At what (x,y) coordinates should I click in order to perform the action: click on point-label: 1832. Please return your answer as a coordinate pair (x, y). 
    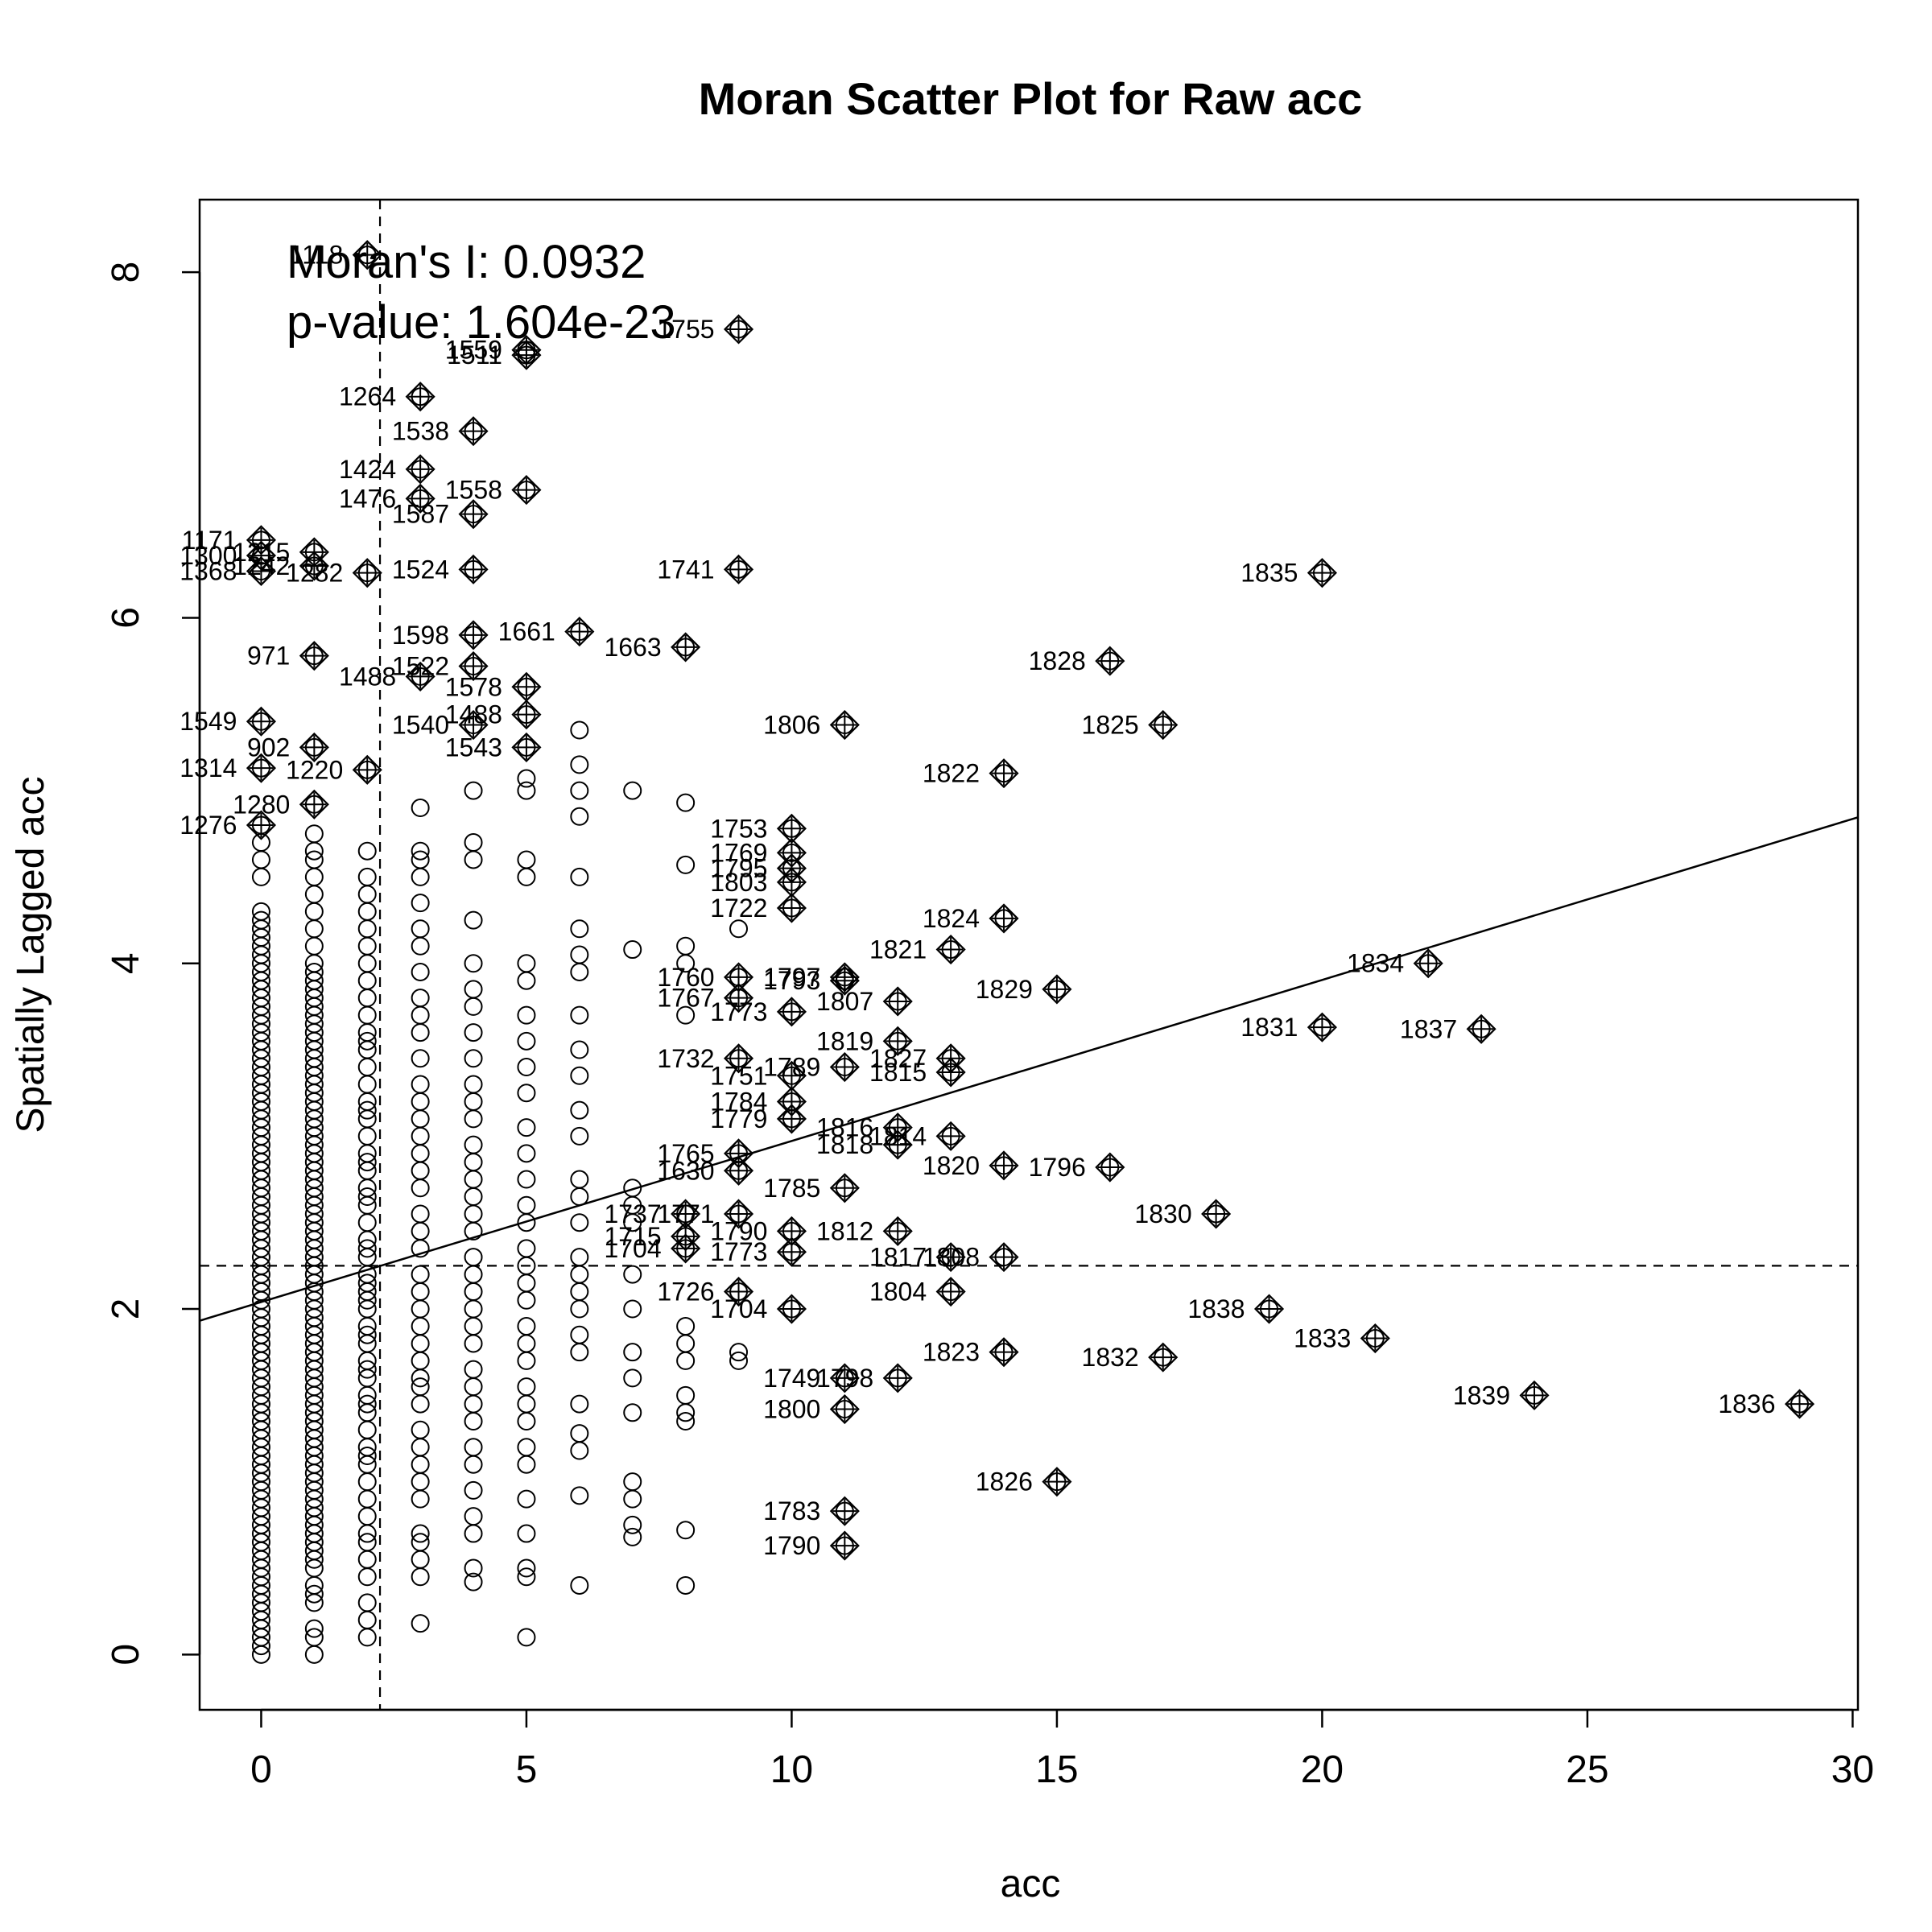
    Looking at the image, I should click on (1110, 1357).